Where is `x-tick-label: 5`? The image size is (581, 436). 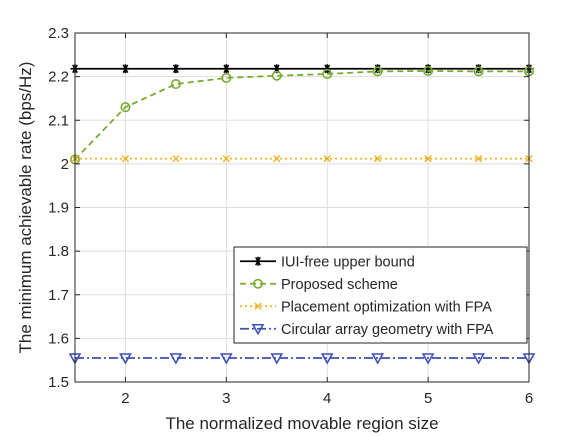 x-tick-label: 5 is located at coordinates (428, 398).